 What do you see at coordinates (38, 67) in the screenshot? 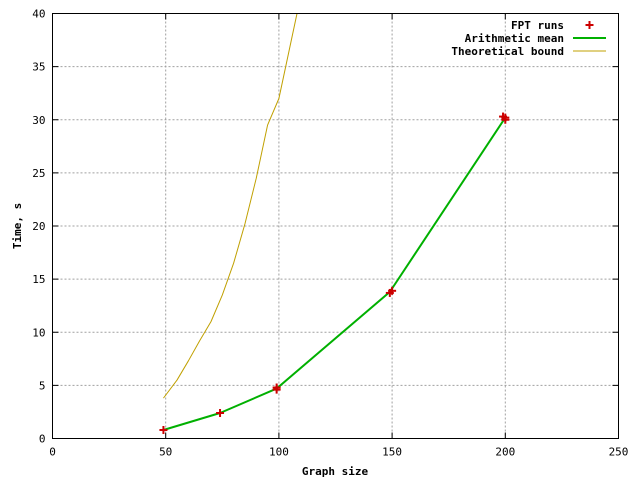
I see `y-tick-label: 35` at bounding box center [38, 67].